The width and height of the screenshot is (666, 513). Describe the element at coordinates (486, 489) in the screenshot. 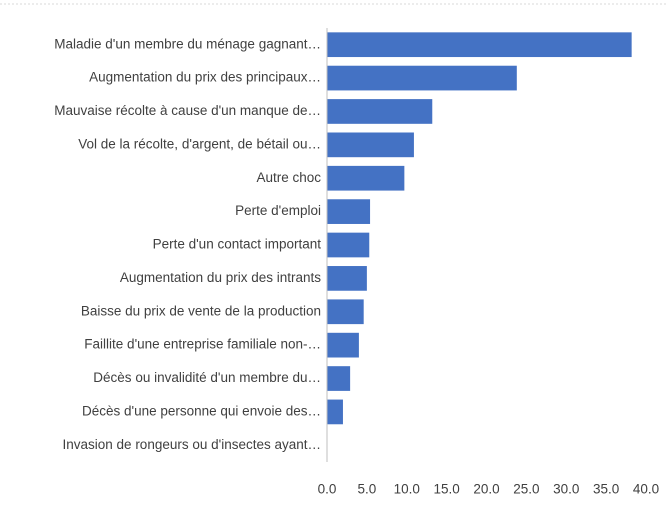

I see `x-tick-label: 20.0` at that location.